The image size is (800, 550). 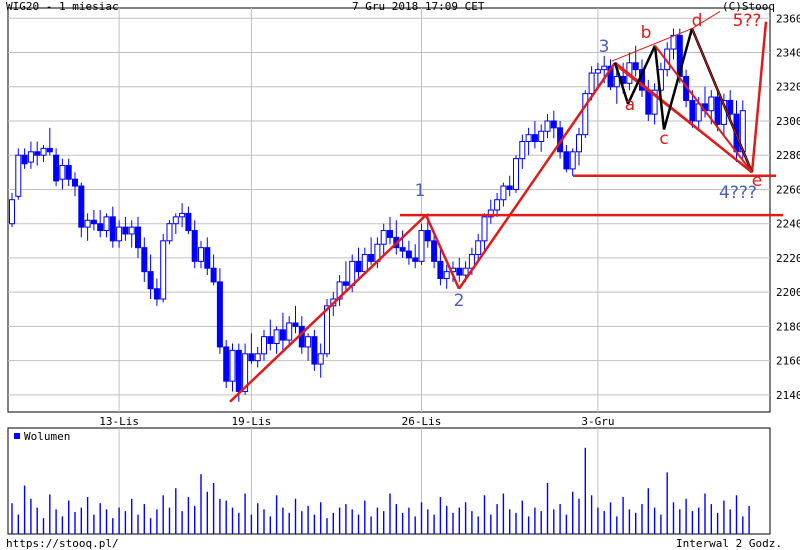 What do you see at coordinates (697, 21) in the screenshot?
I see `wave-label: d` at bounding box center [697, 21].